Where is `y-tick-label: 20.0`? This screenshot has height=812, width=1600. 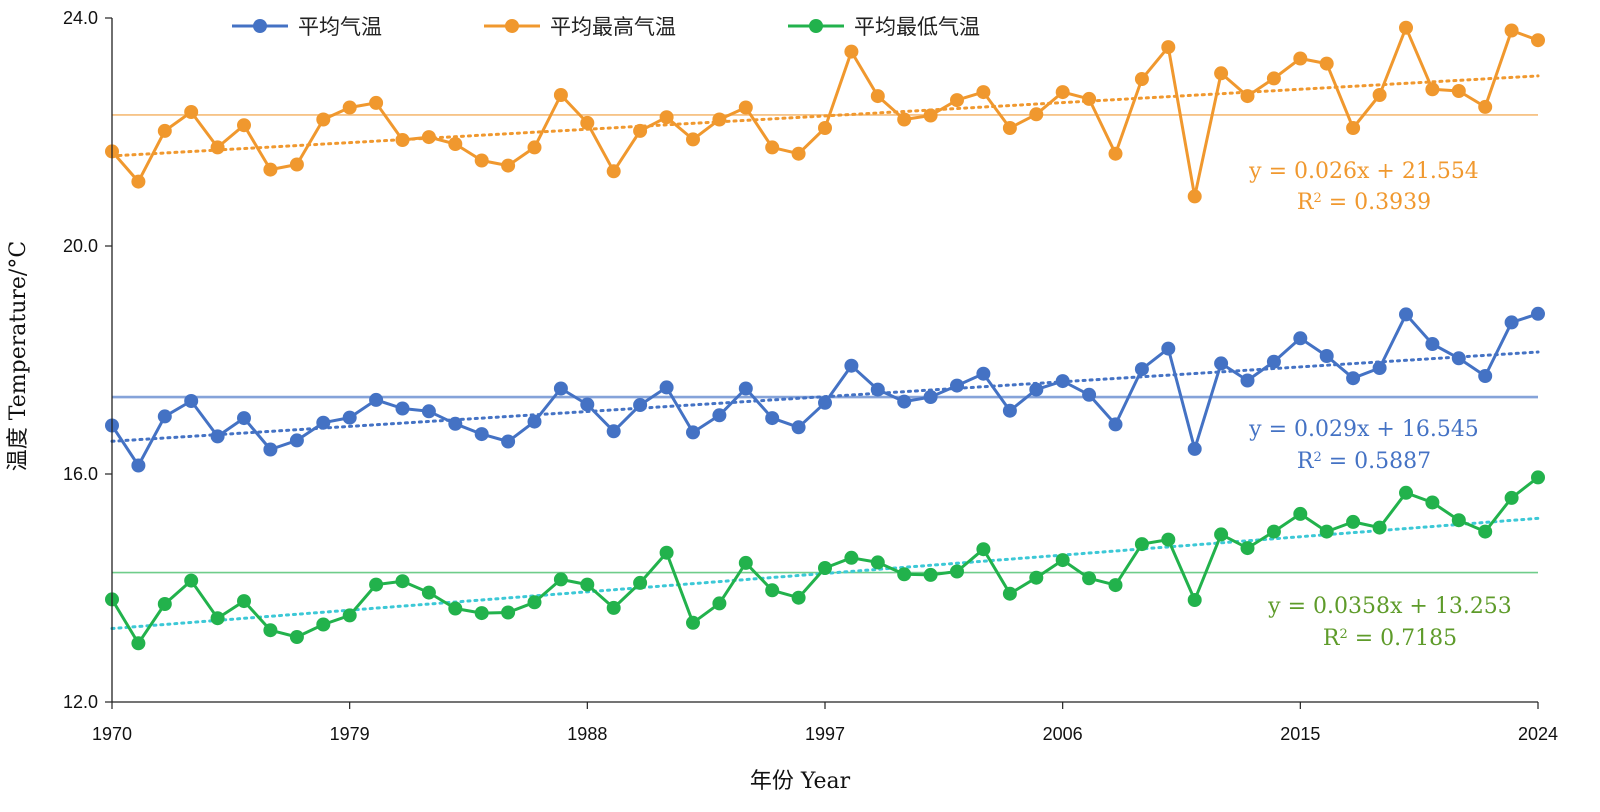
y-tick-label: 20.0 is located at coordinates (80, 246).